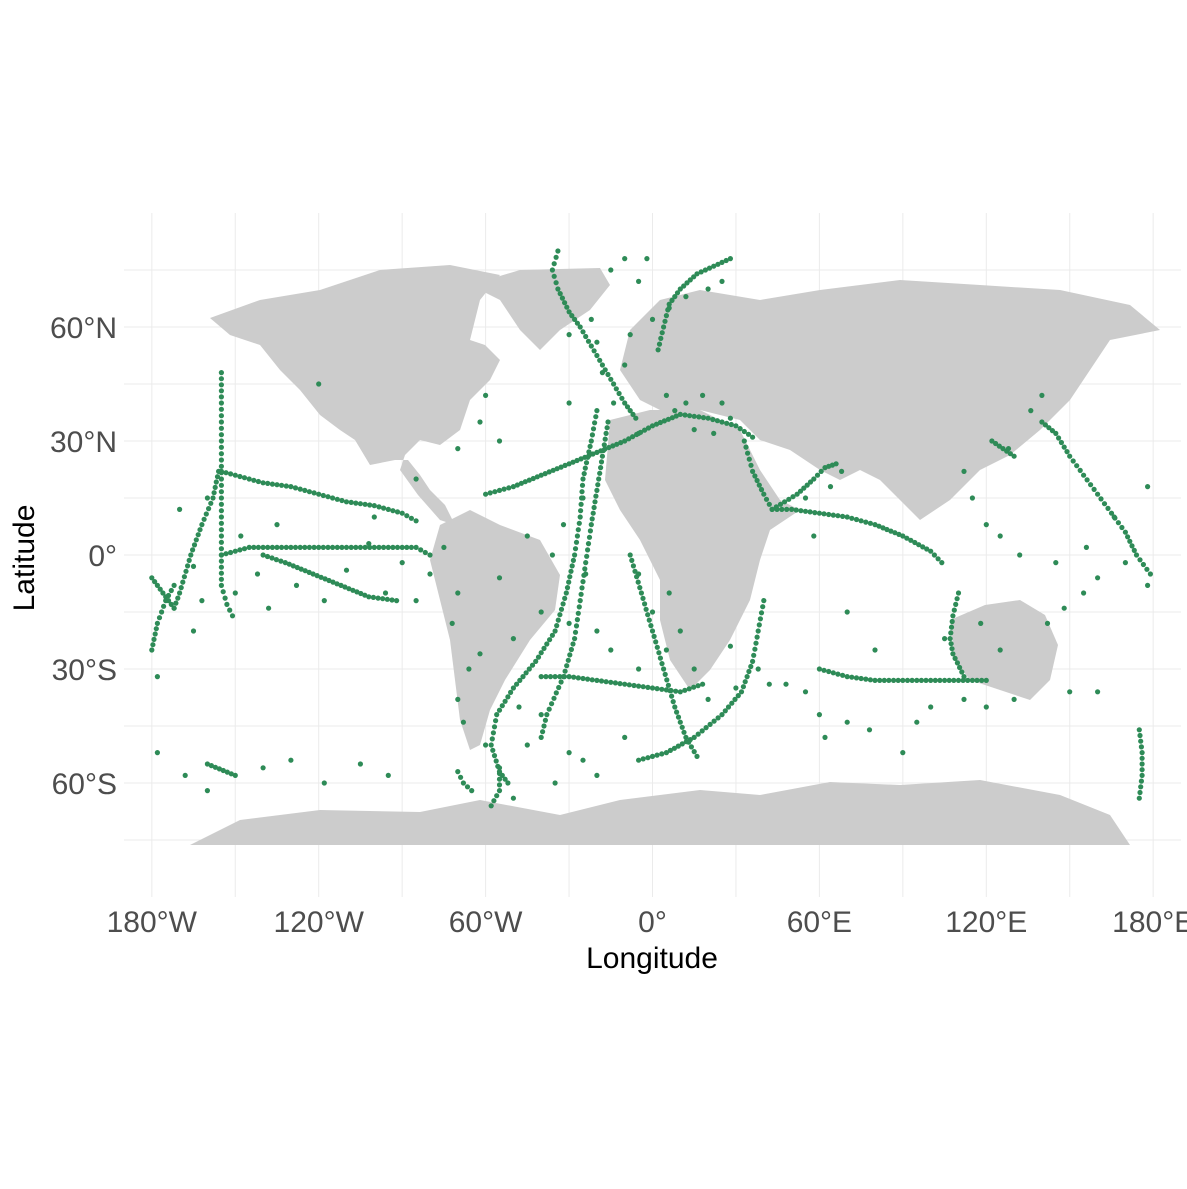  I want to click on x-tick-label: 180°W, so click(152, 922).